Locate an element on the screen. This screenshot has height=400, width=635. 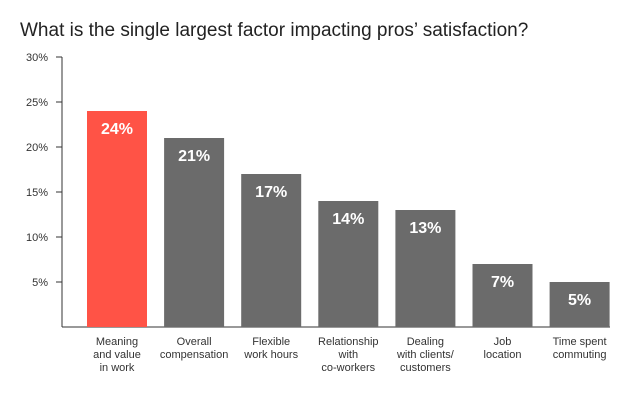
x-category-label-line: with clients/ is located at coordinates (425, 355).